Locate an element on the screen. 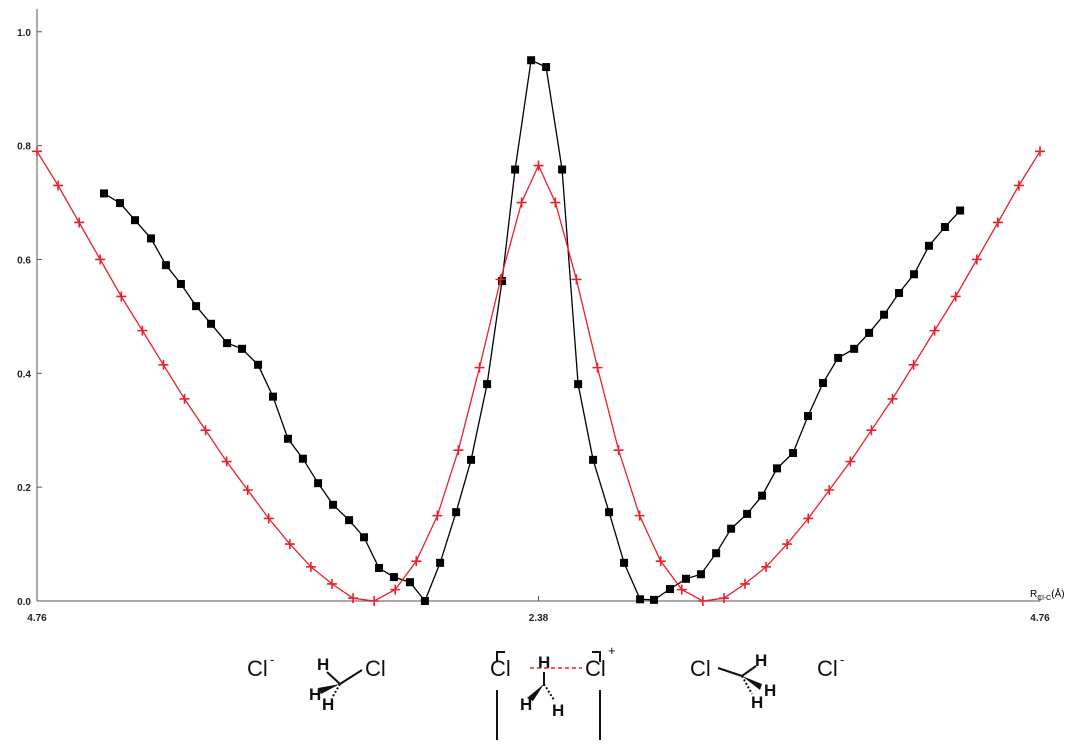  x-tick-label: 2.38 is located at coordinates (539, 618).